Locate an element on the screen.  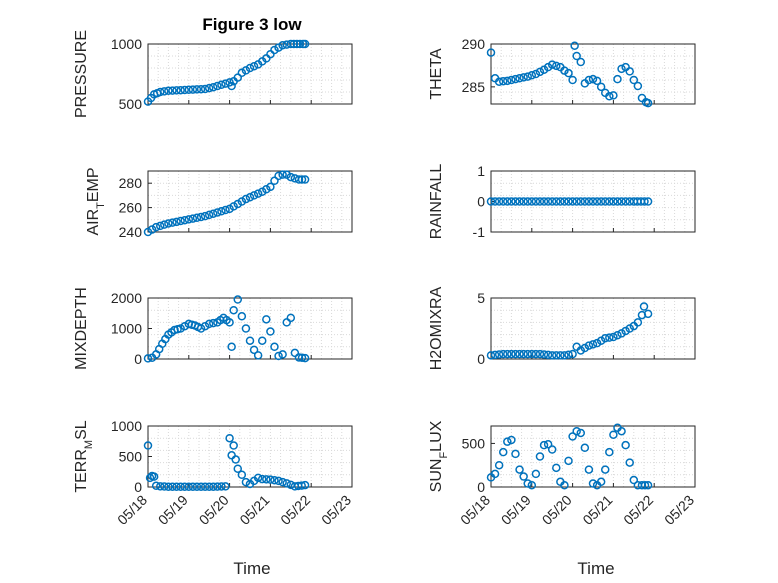
x-axis-label-right: Time is located at coordinates (595, 568).